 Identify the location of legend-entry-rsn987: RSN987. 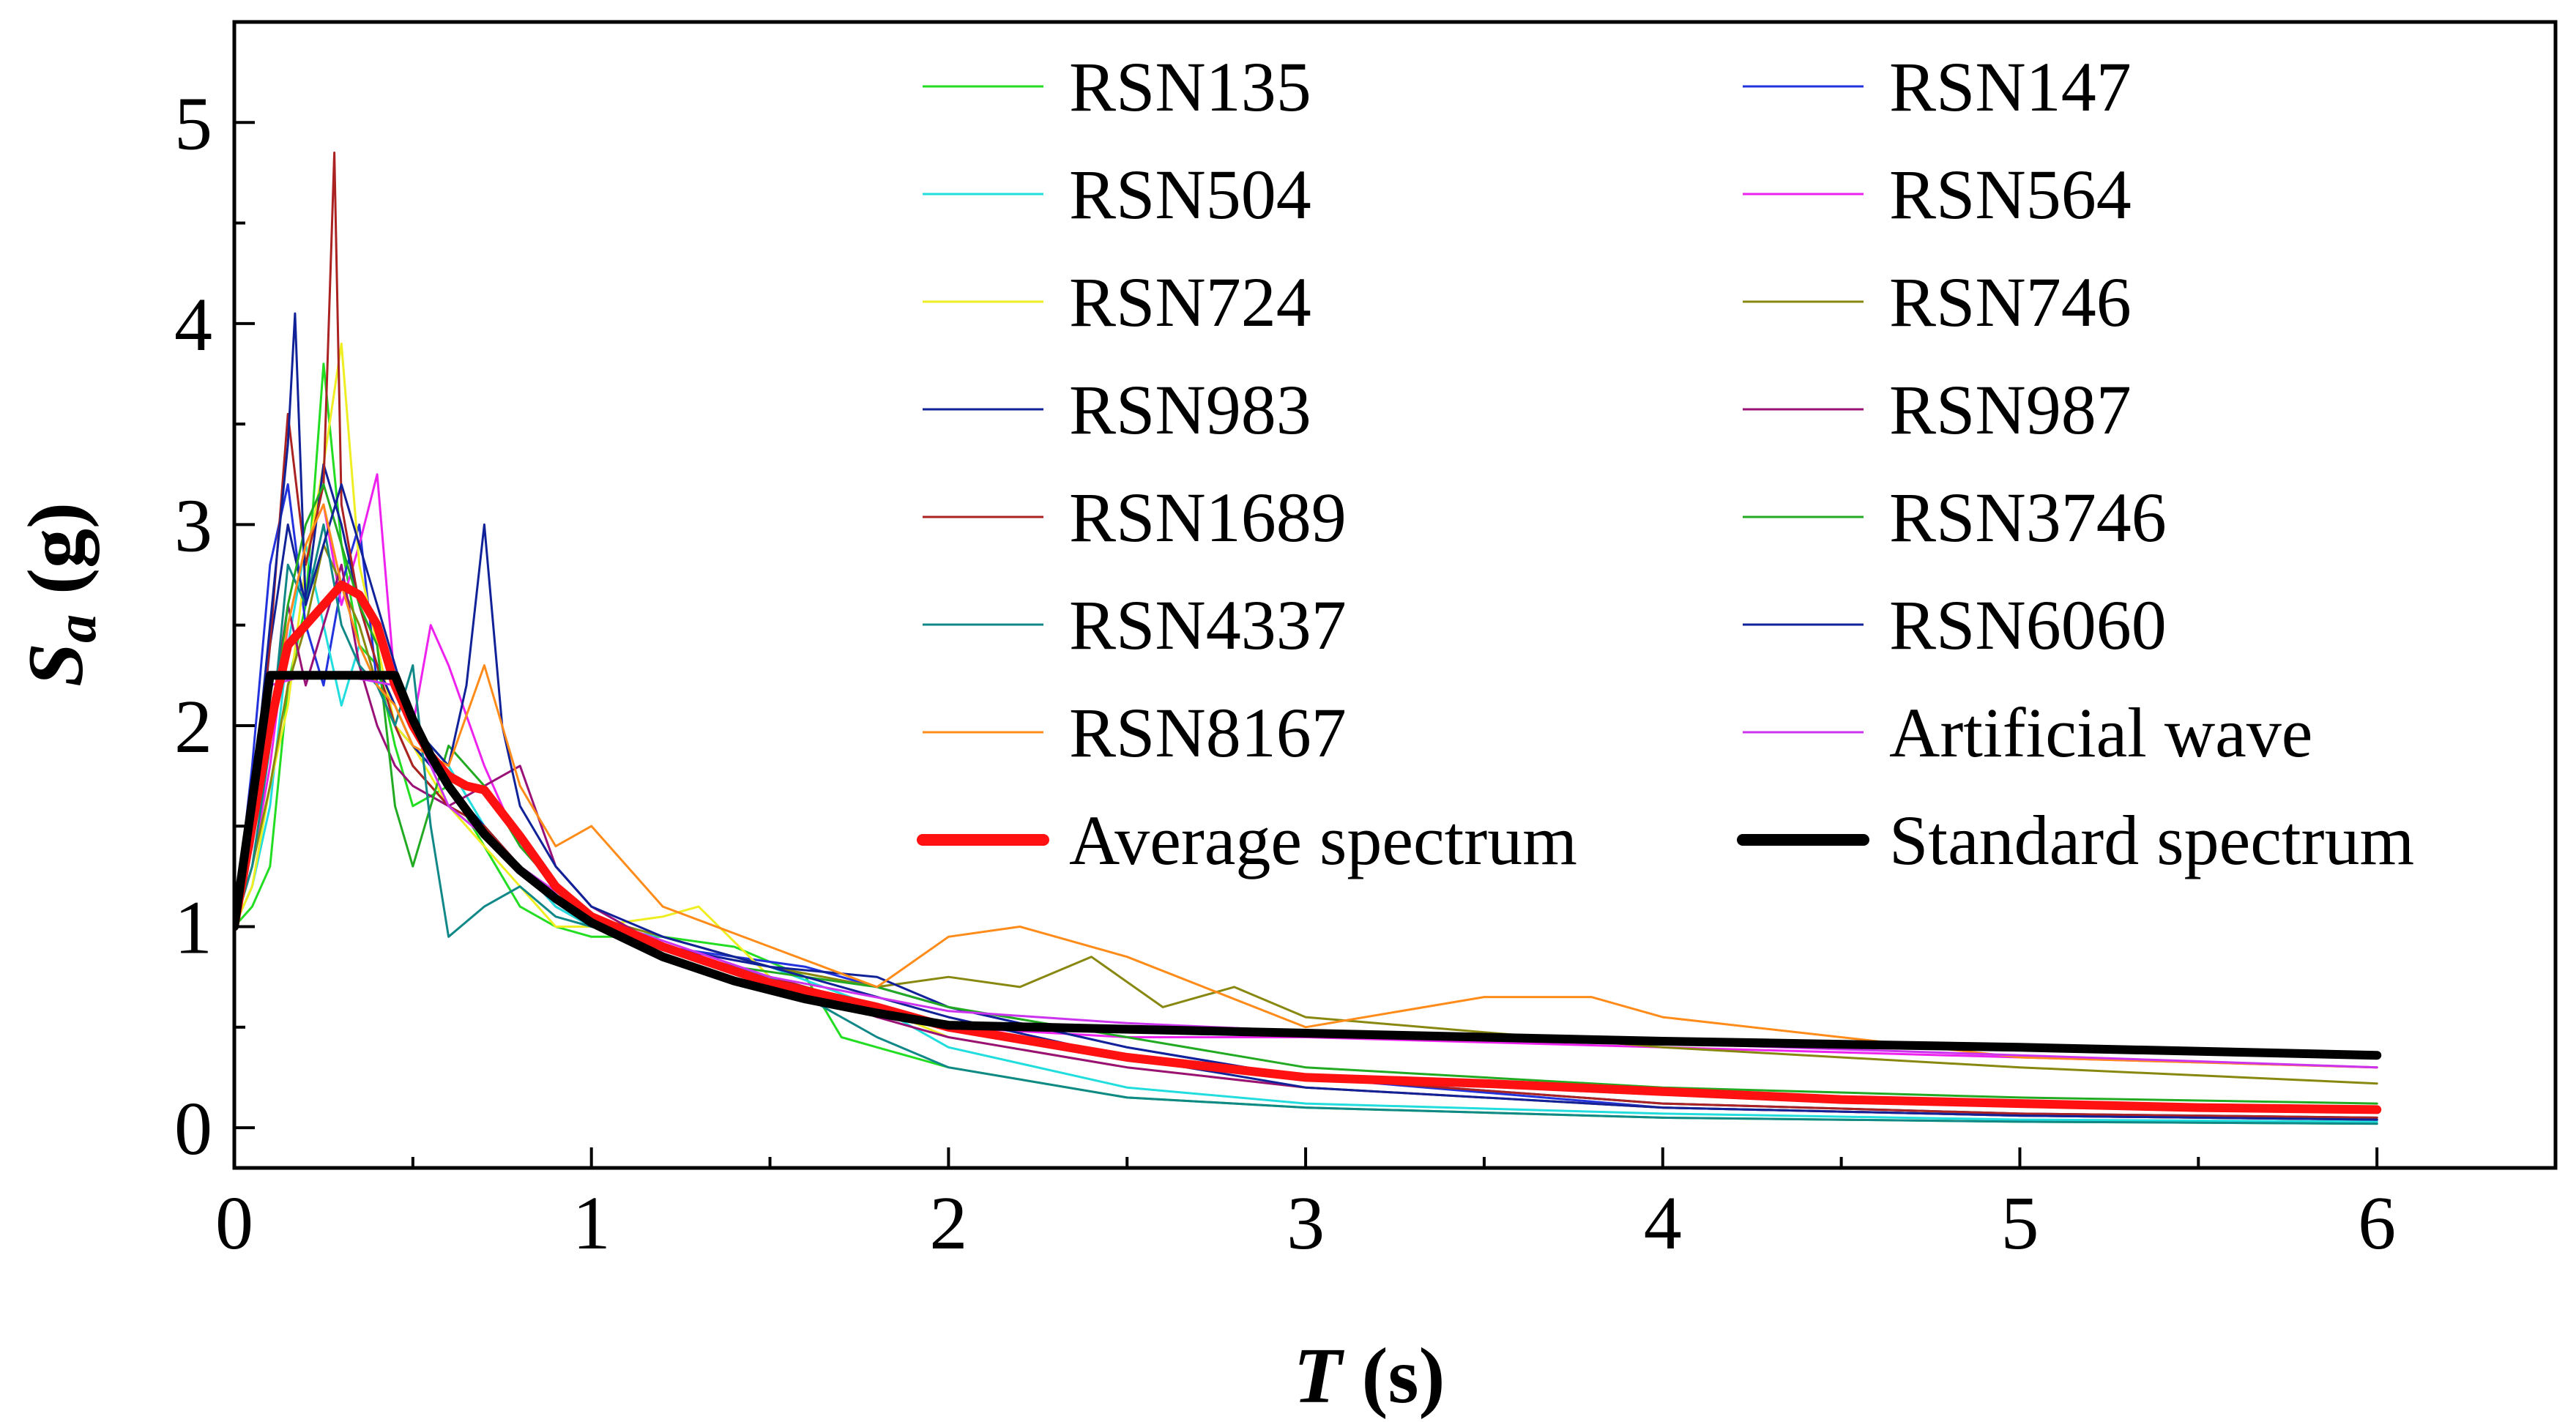
(1937, 410).